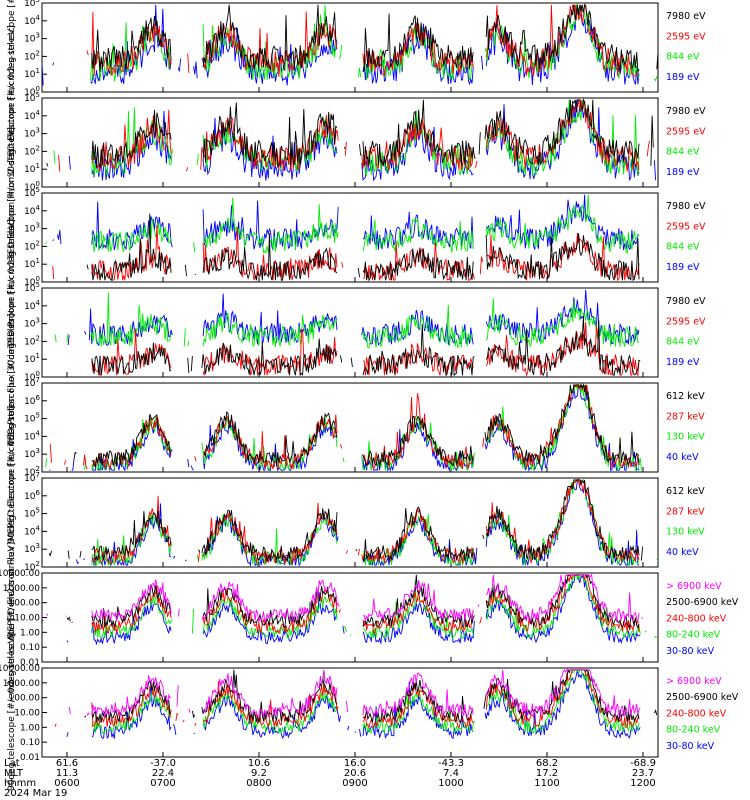 The height and width of the screenshot is (800, 750). Describe the element at coordinates (451, 763) in the screenshot. I see `x-tick-label-lat: -43.3` at that location.